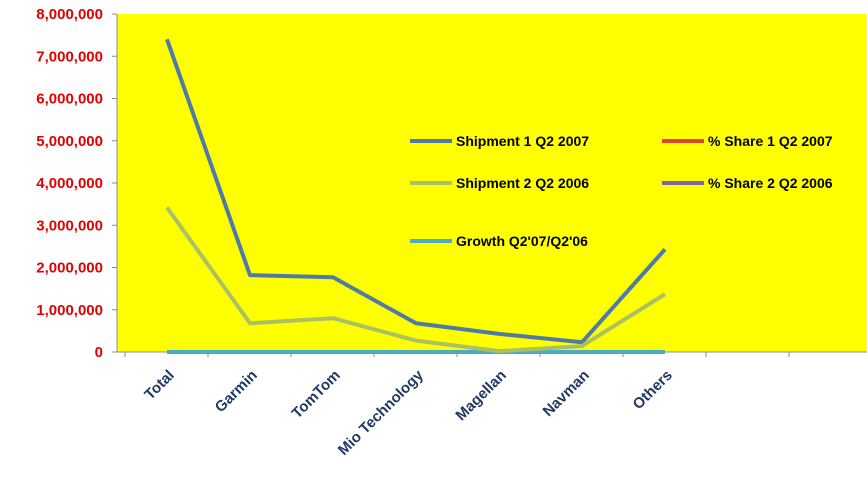  Describe the element at coordinates (69, 183) in the screenshot. I see `y-tick-label: 4,000,000` at that location.